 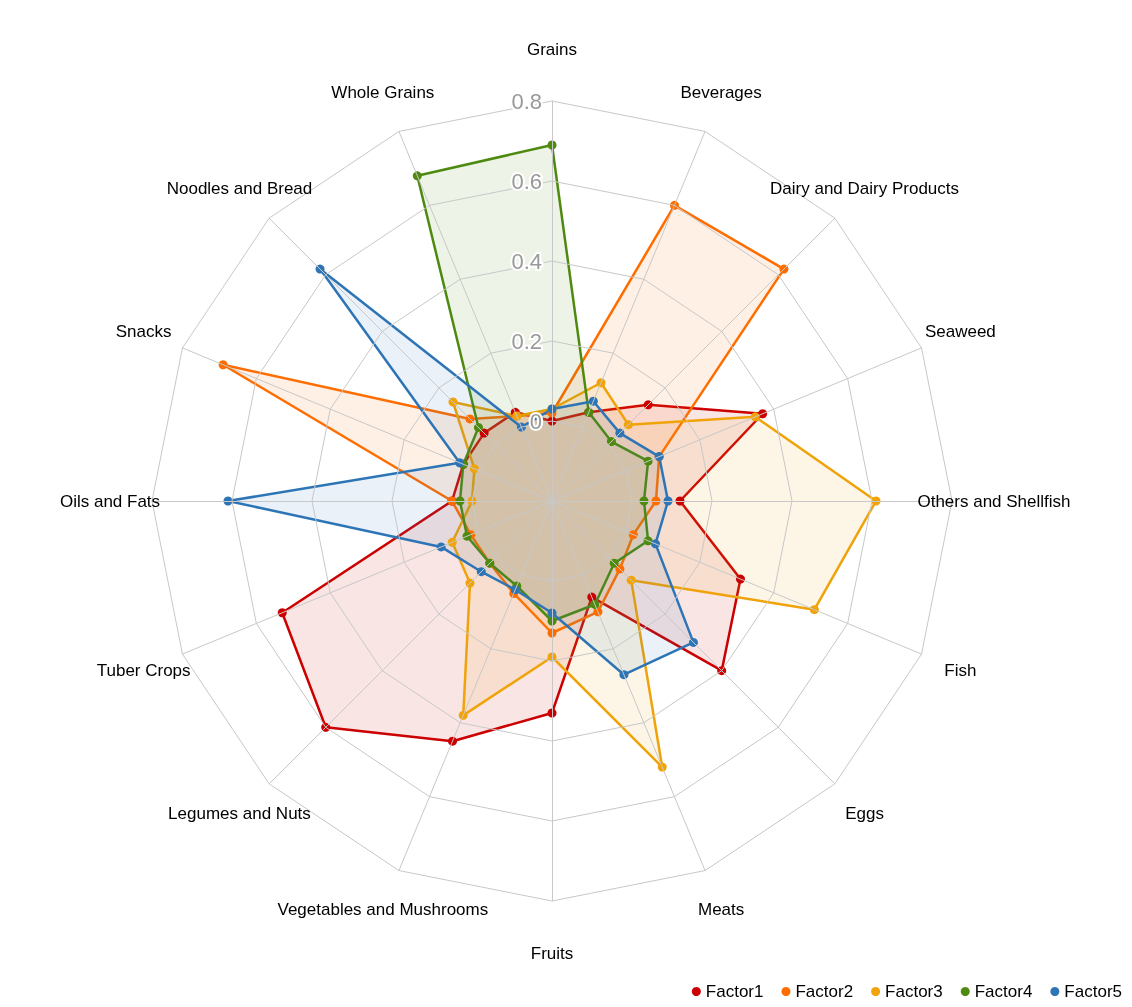 What do you see at coordinates (526, 181) in the screenshot?
I see `y-tick-label: 0.6` at bounding box center [526, 181].